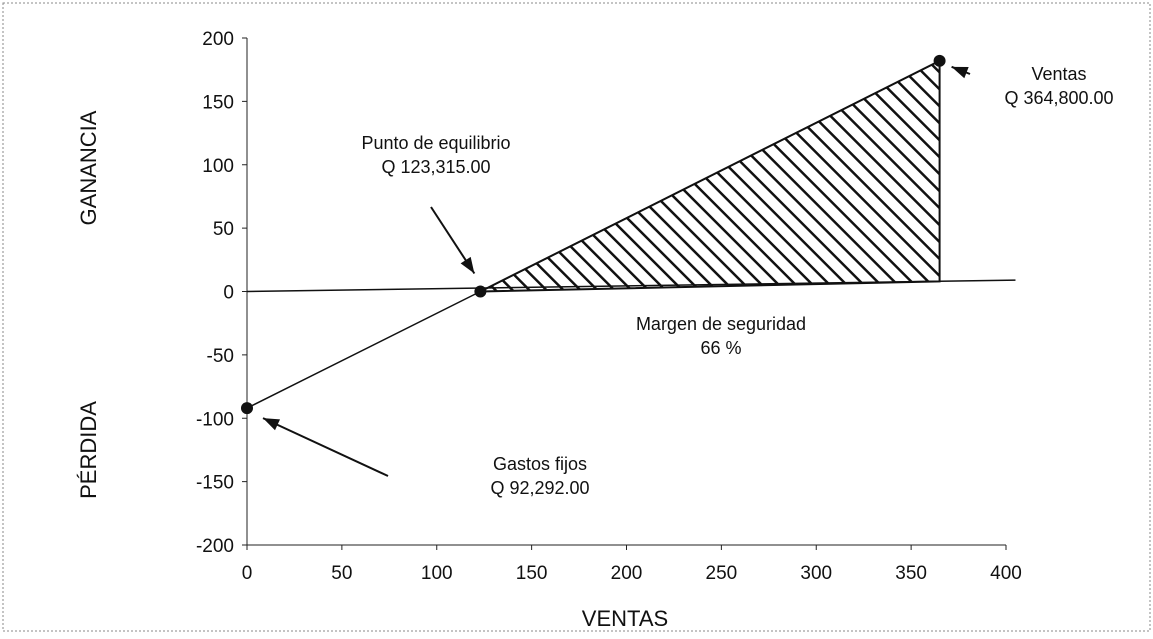 This screenshot has width=1153, height=639. Describe the element at coordinates (722, 573) in the screenshot. I see `x-tick-label: 250` at that location.